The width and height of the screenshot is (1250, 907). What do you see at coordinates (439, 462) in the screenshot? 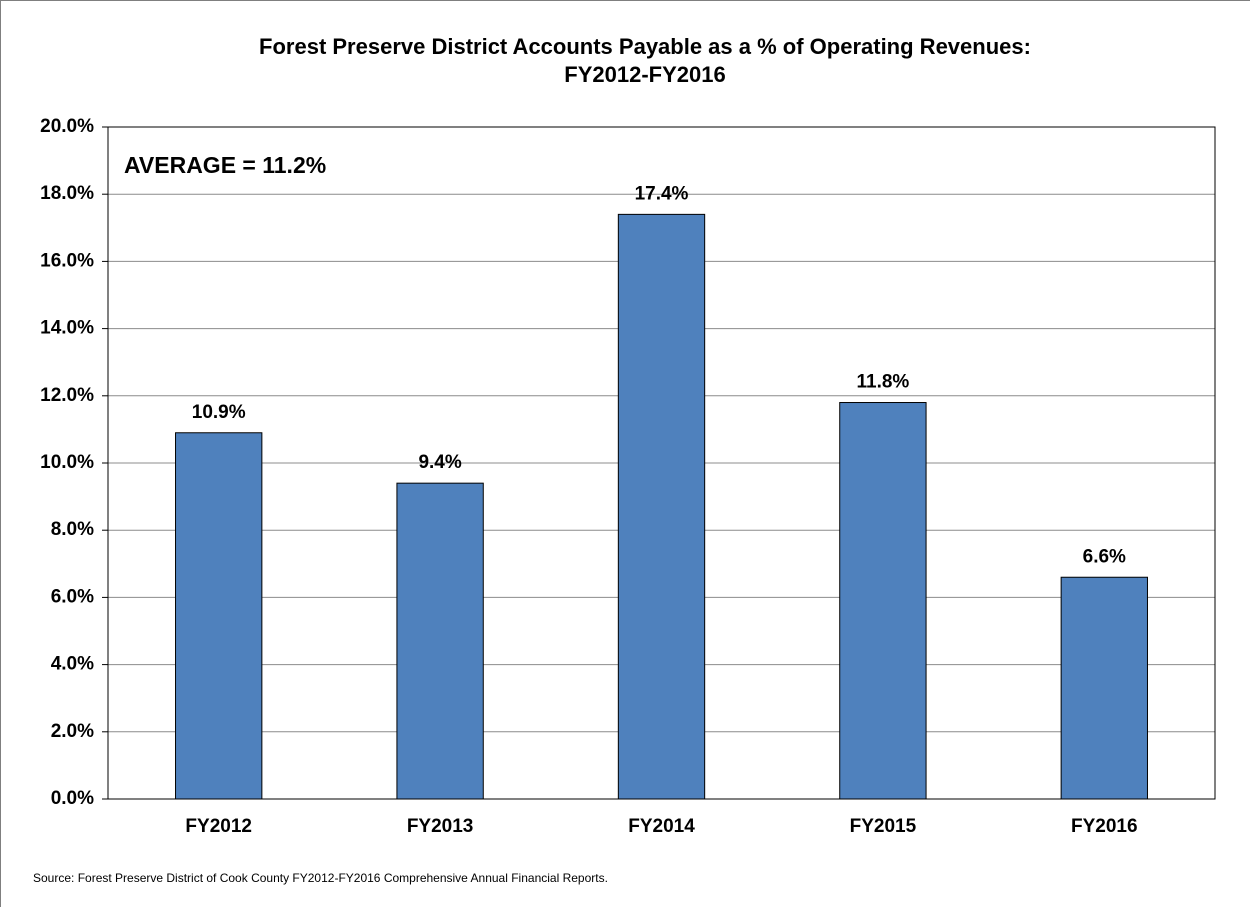
I see `data-label: 9.4%` at bounding box center [439, 462].